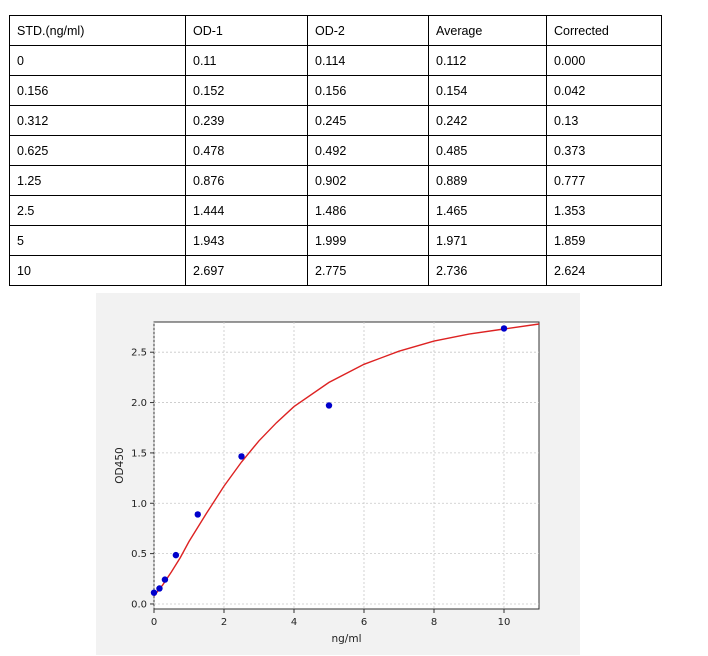 The height and width of the screenshot is (656, 708). Describe the element at coordinates (246, 30) in the screenshot. I see `table-header-cell: OD-1` at that location.